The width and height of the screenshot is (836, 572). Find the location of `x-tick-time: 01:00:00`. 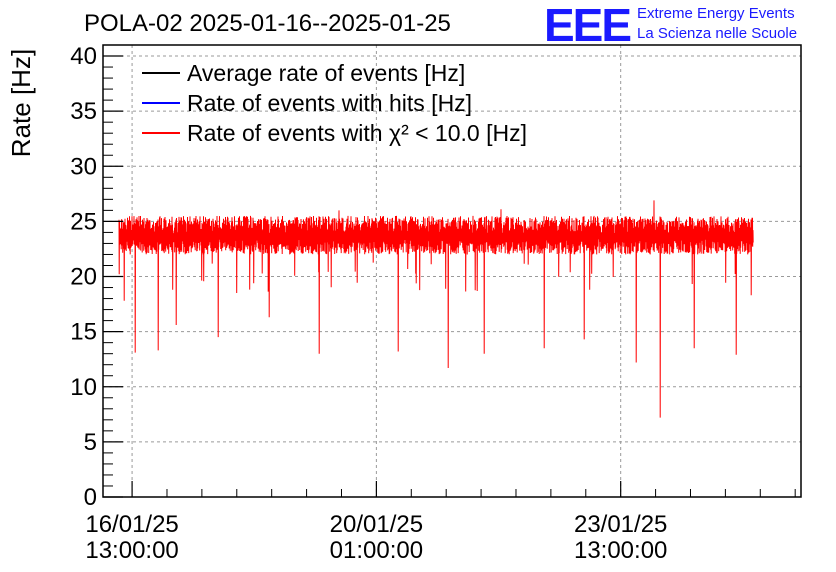

x-tick-time: 01:00:00 is located at coordinates (376, 550).